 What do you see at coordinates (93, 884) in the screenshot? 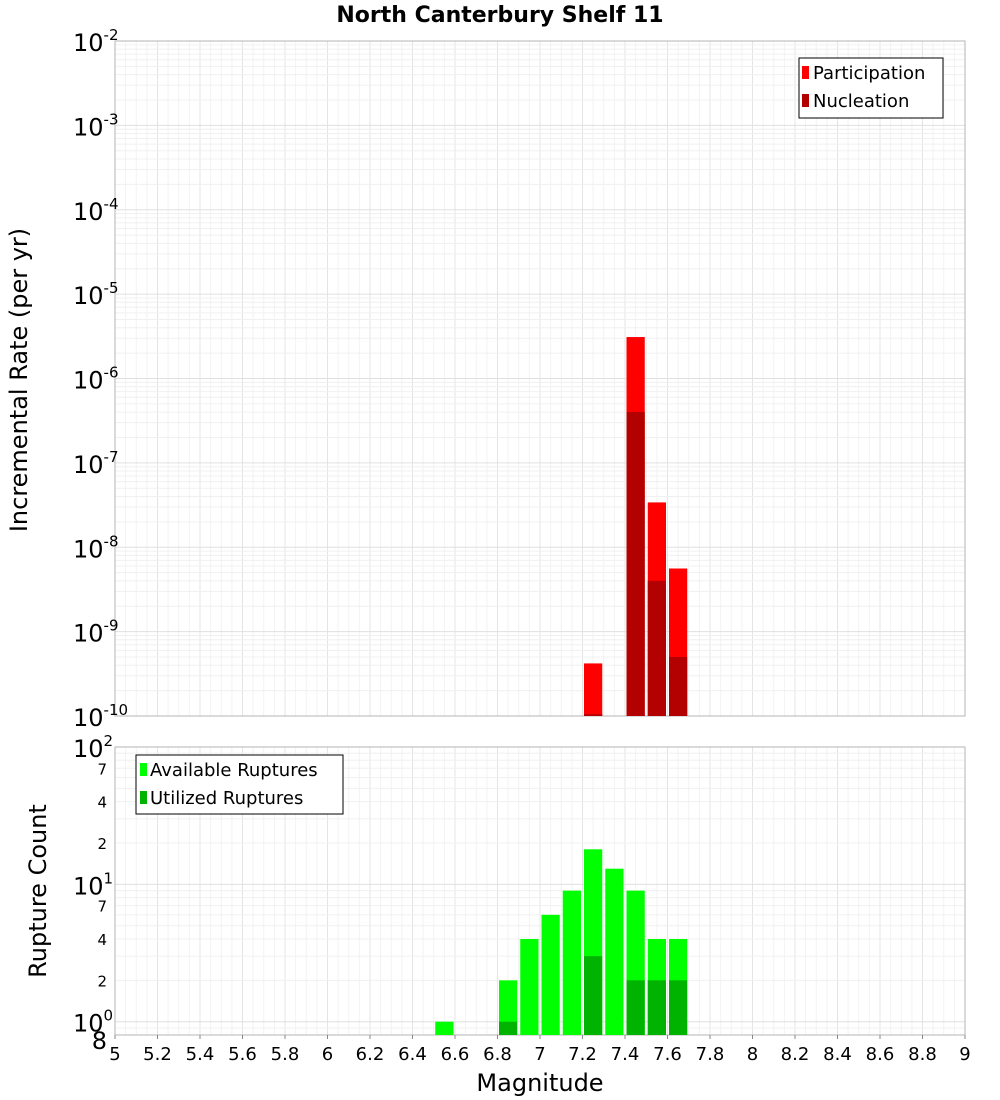
I see `bottom-y-tick-label: 10¹` at bounding box center [93, 884].